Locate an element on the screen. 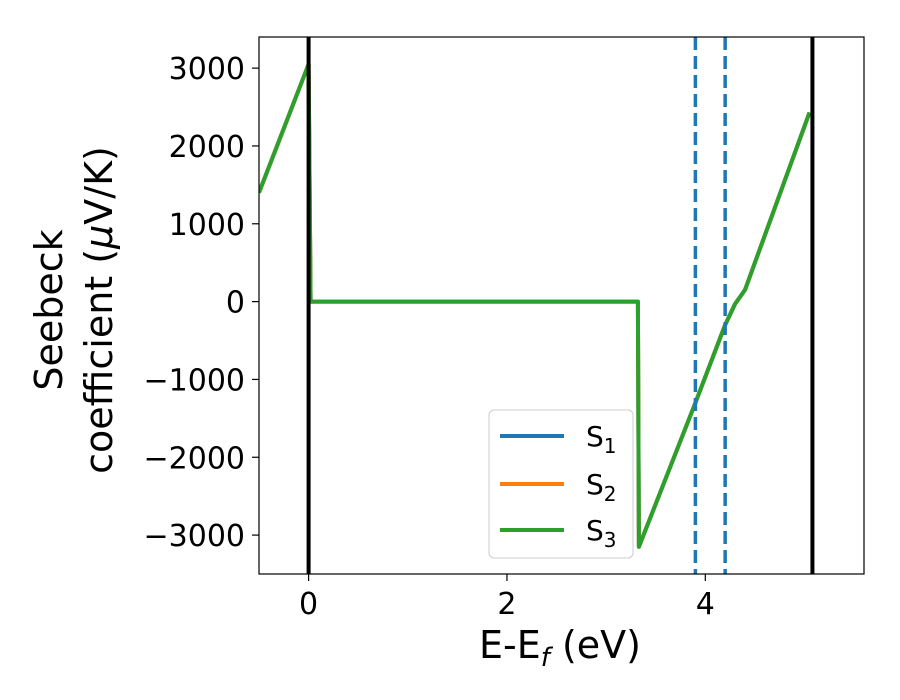 Image resolution: width=900 pixels, height=700 pixels. legend: S1 S2 S3 is located at coordinates (561, 484).